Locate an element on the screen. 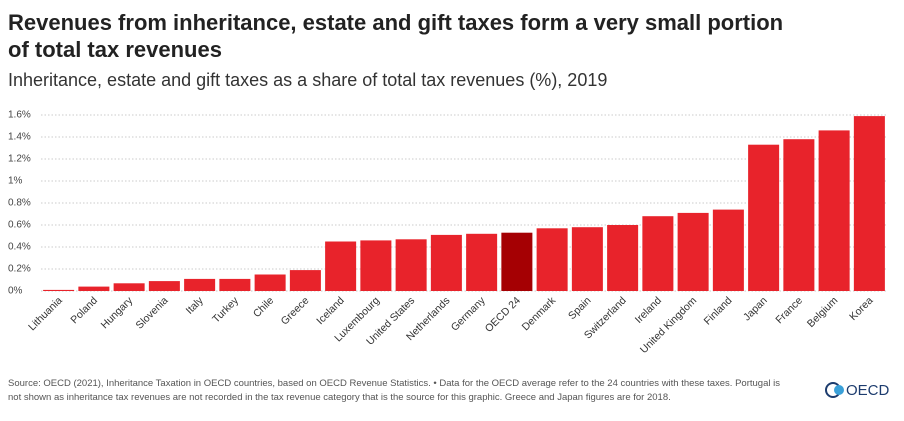  y-tick-label: 1.4% is located at coordinates (19, 137).